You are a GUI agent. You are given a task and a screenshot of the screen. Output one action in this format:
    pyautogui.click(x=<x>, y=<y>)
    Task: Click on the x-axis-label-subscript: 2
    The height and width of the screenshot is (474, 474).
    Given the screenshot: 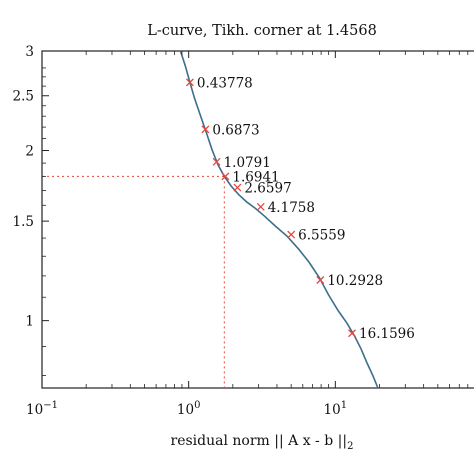 What is the action you would take?
    pyautogui.click(x=350, y=446)
    